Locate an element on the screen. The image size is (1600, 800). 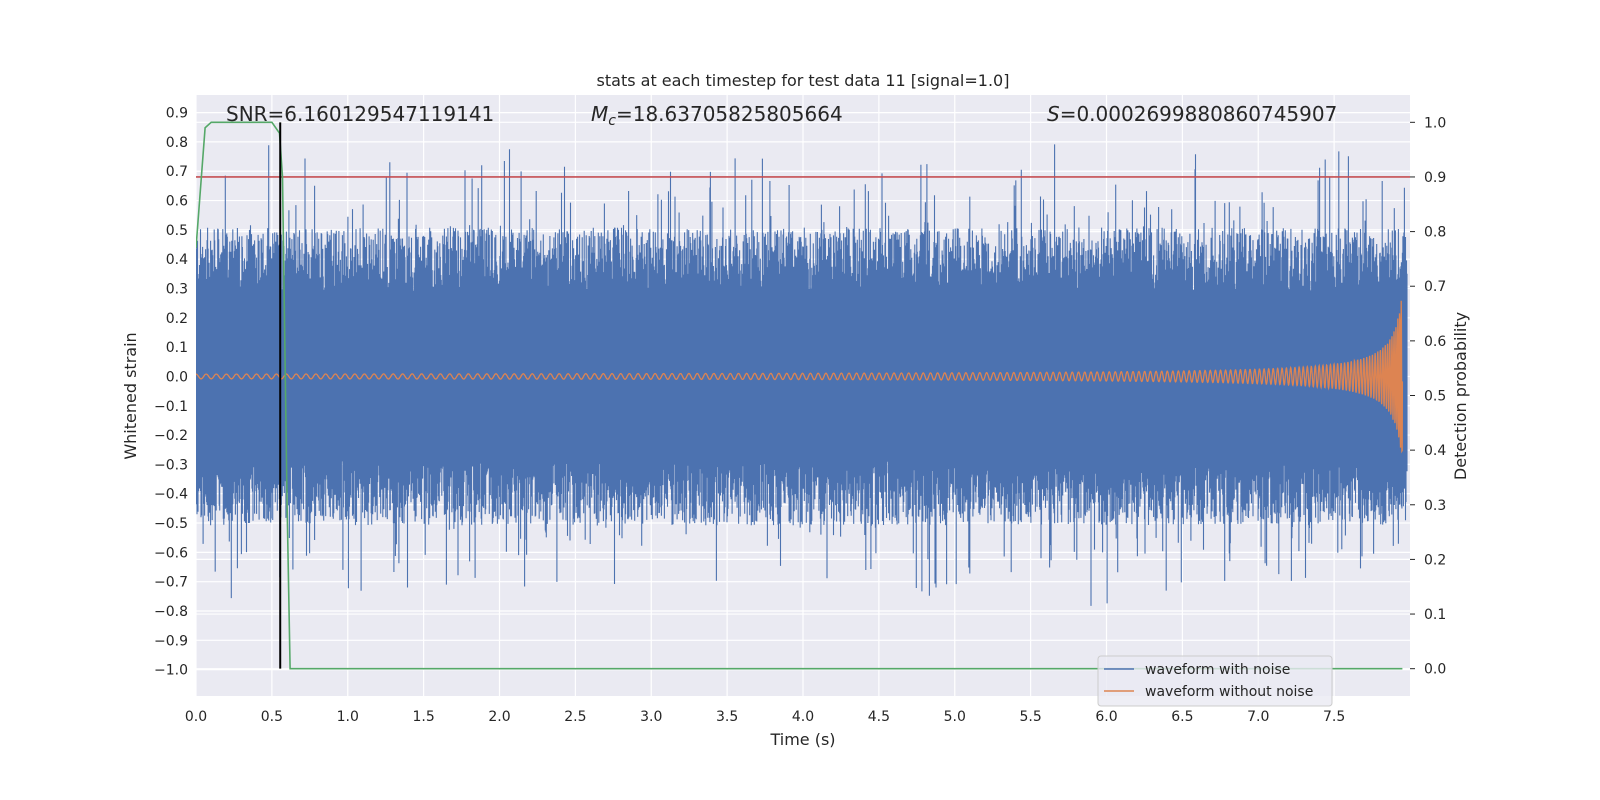
x-tick-label: 2.0 is located at coordinates (499, 717).